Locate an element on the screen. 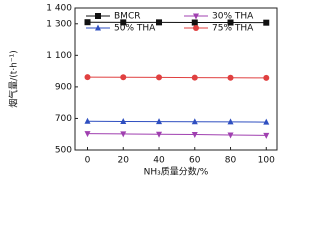 Image resolution: width=320 pixels, height=240 pixels. y-tick-label: 1 400 is located at coordinates (59, 9).